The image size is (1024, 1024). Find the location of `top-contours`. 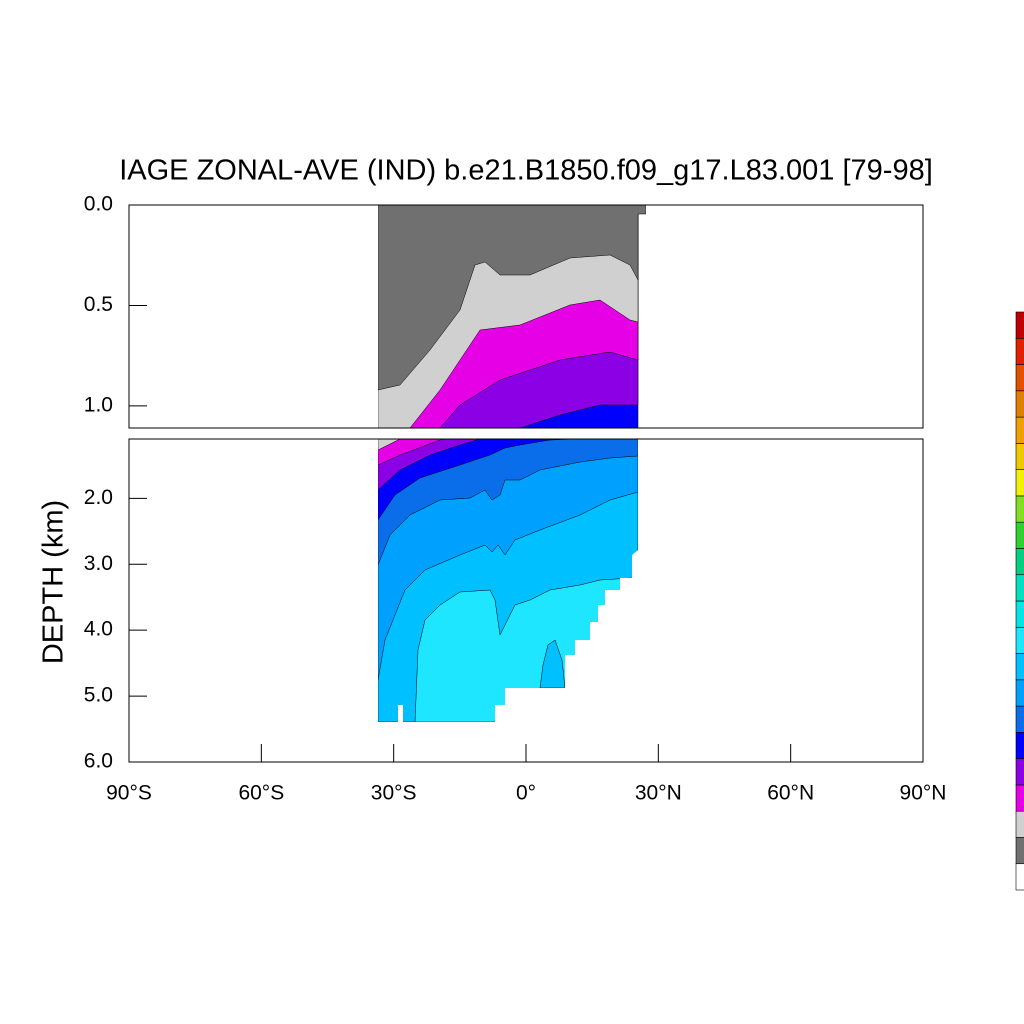

top-contours is located at coordinates (512, 316).